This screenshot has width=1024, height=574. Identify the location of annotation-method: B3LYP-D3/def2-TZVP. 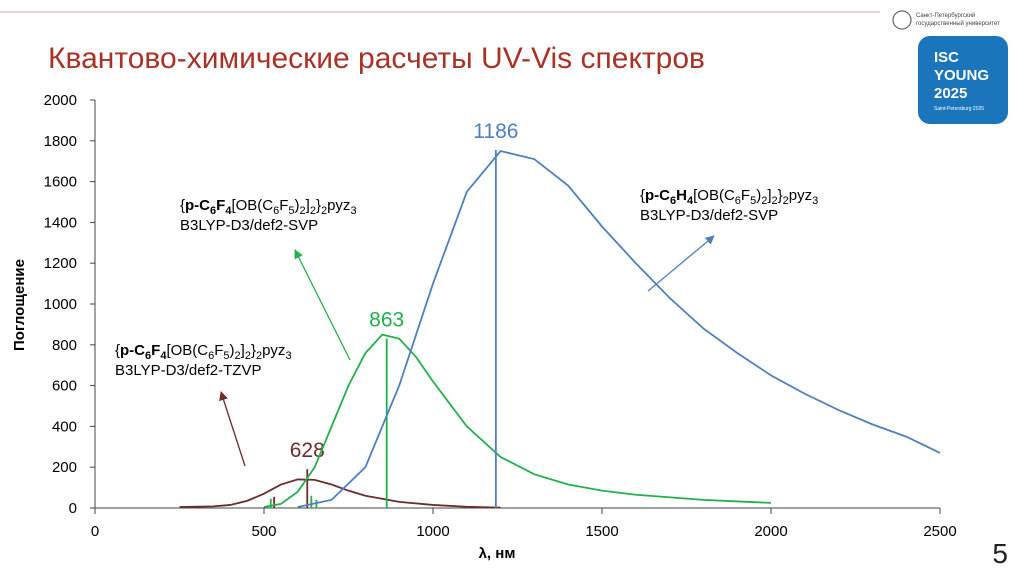
(188, 370).